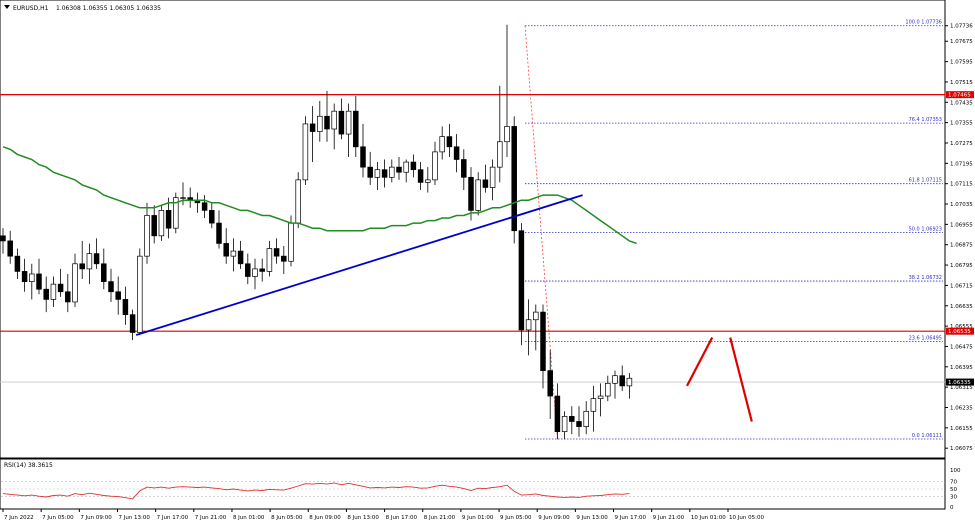  Describe the element at coordinates (925, 278) in the screenshot. I see `fib-level-label: 38.2 1.06732` at that location.